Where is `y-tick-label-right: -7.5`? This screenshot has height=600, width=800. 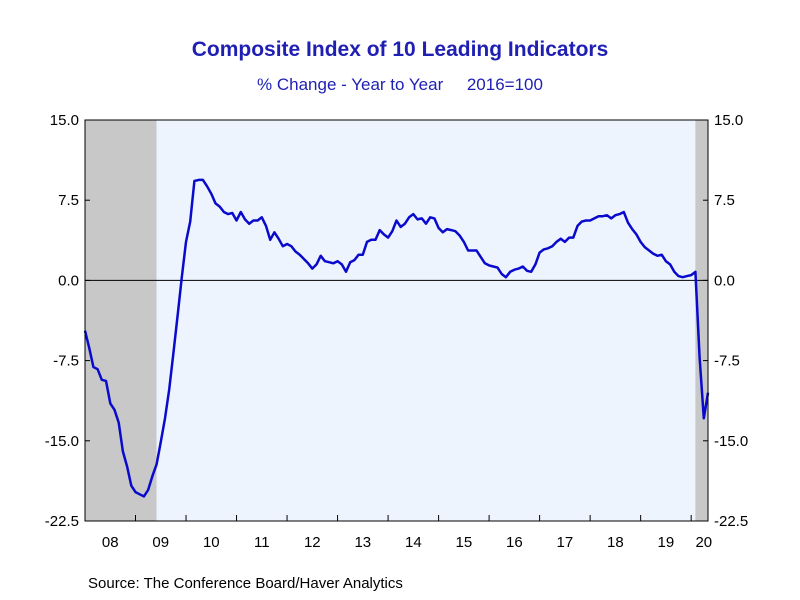 y-tick-label-right: -7.5 is located at coordinates (727, 361).